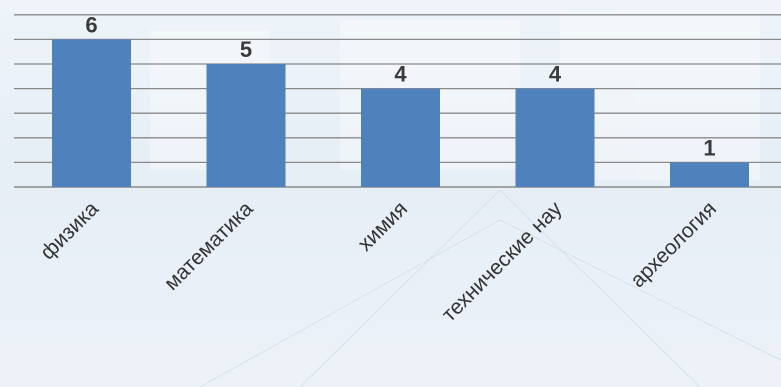  What do you see at coordinates (501, 261) in the screenshot?
I see `category-label: технические нау` at bounding box center [501, 261].